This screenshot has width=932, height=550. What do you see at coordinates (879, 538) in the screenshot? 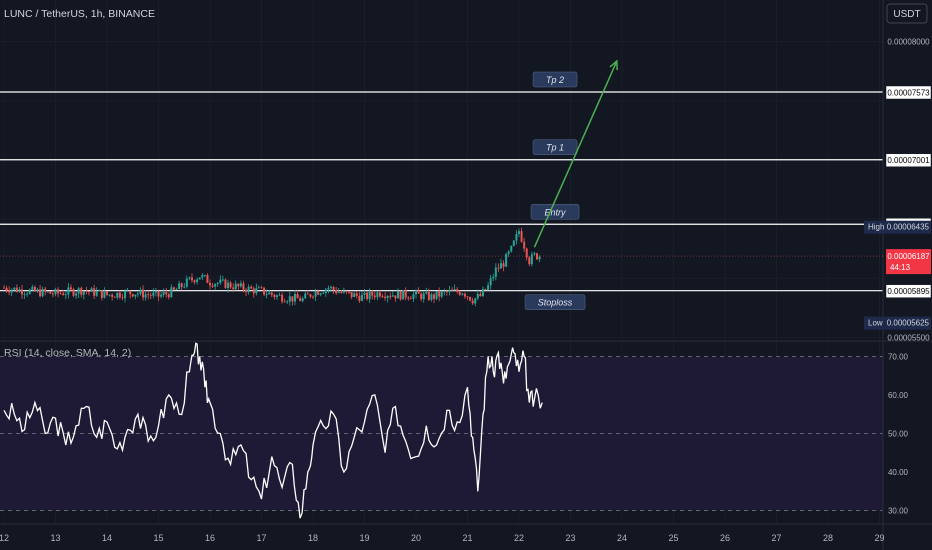
I see `x-tick-label: 29` at bounding box center [879, 538].